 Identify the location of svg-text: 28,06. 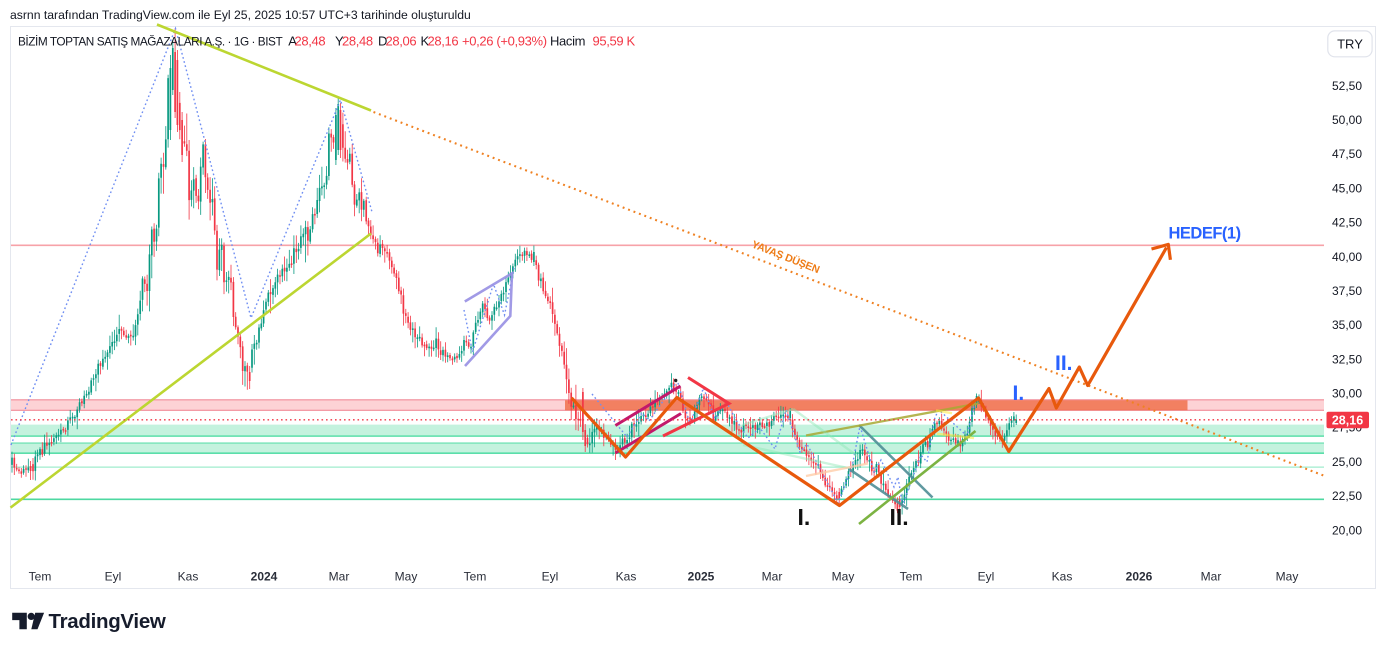
(401, 40).